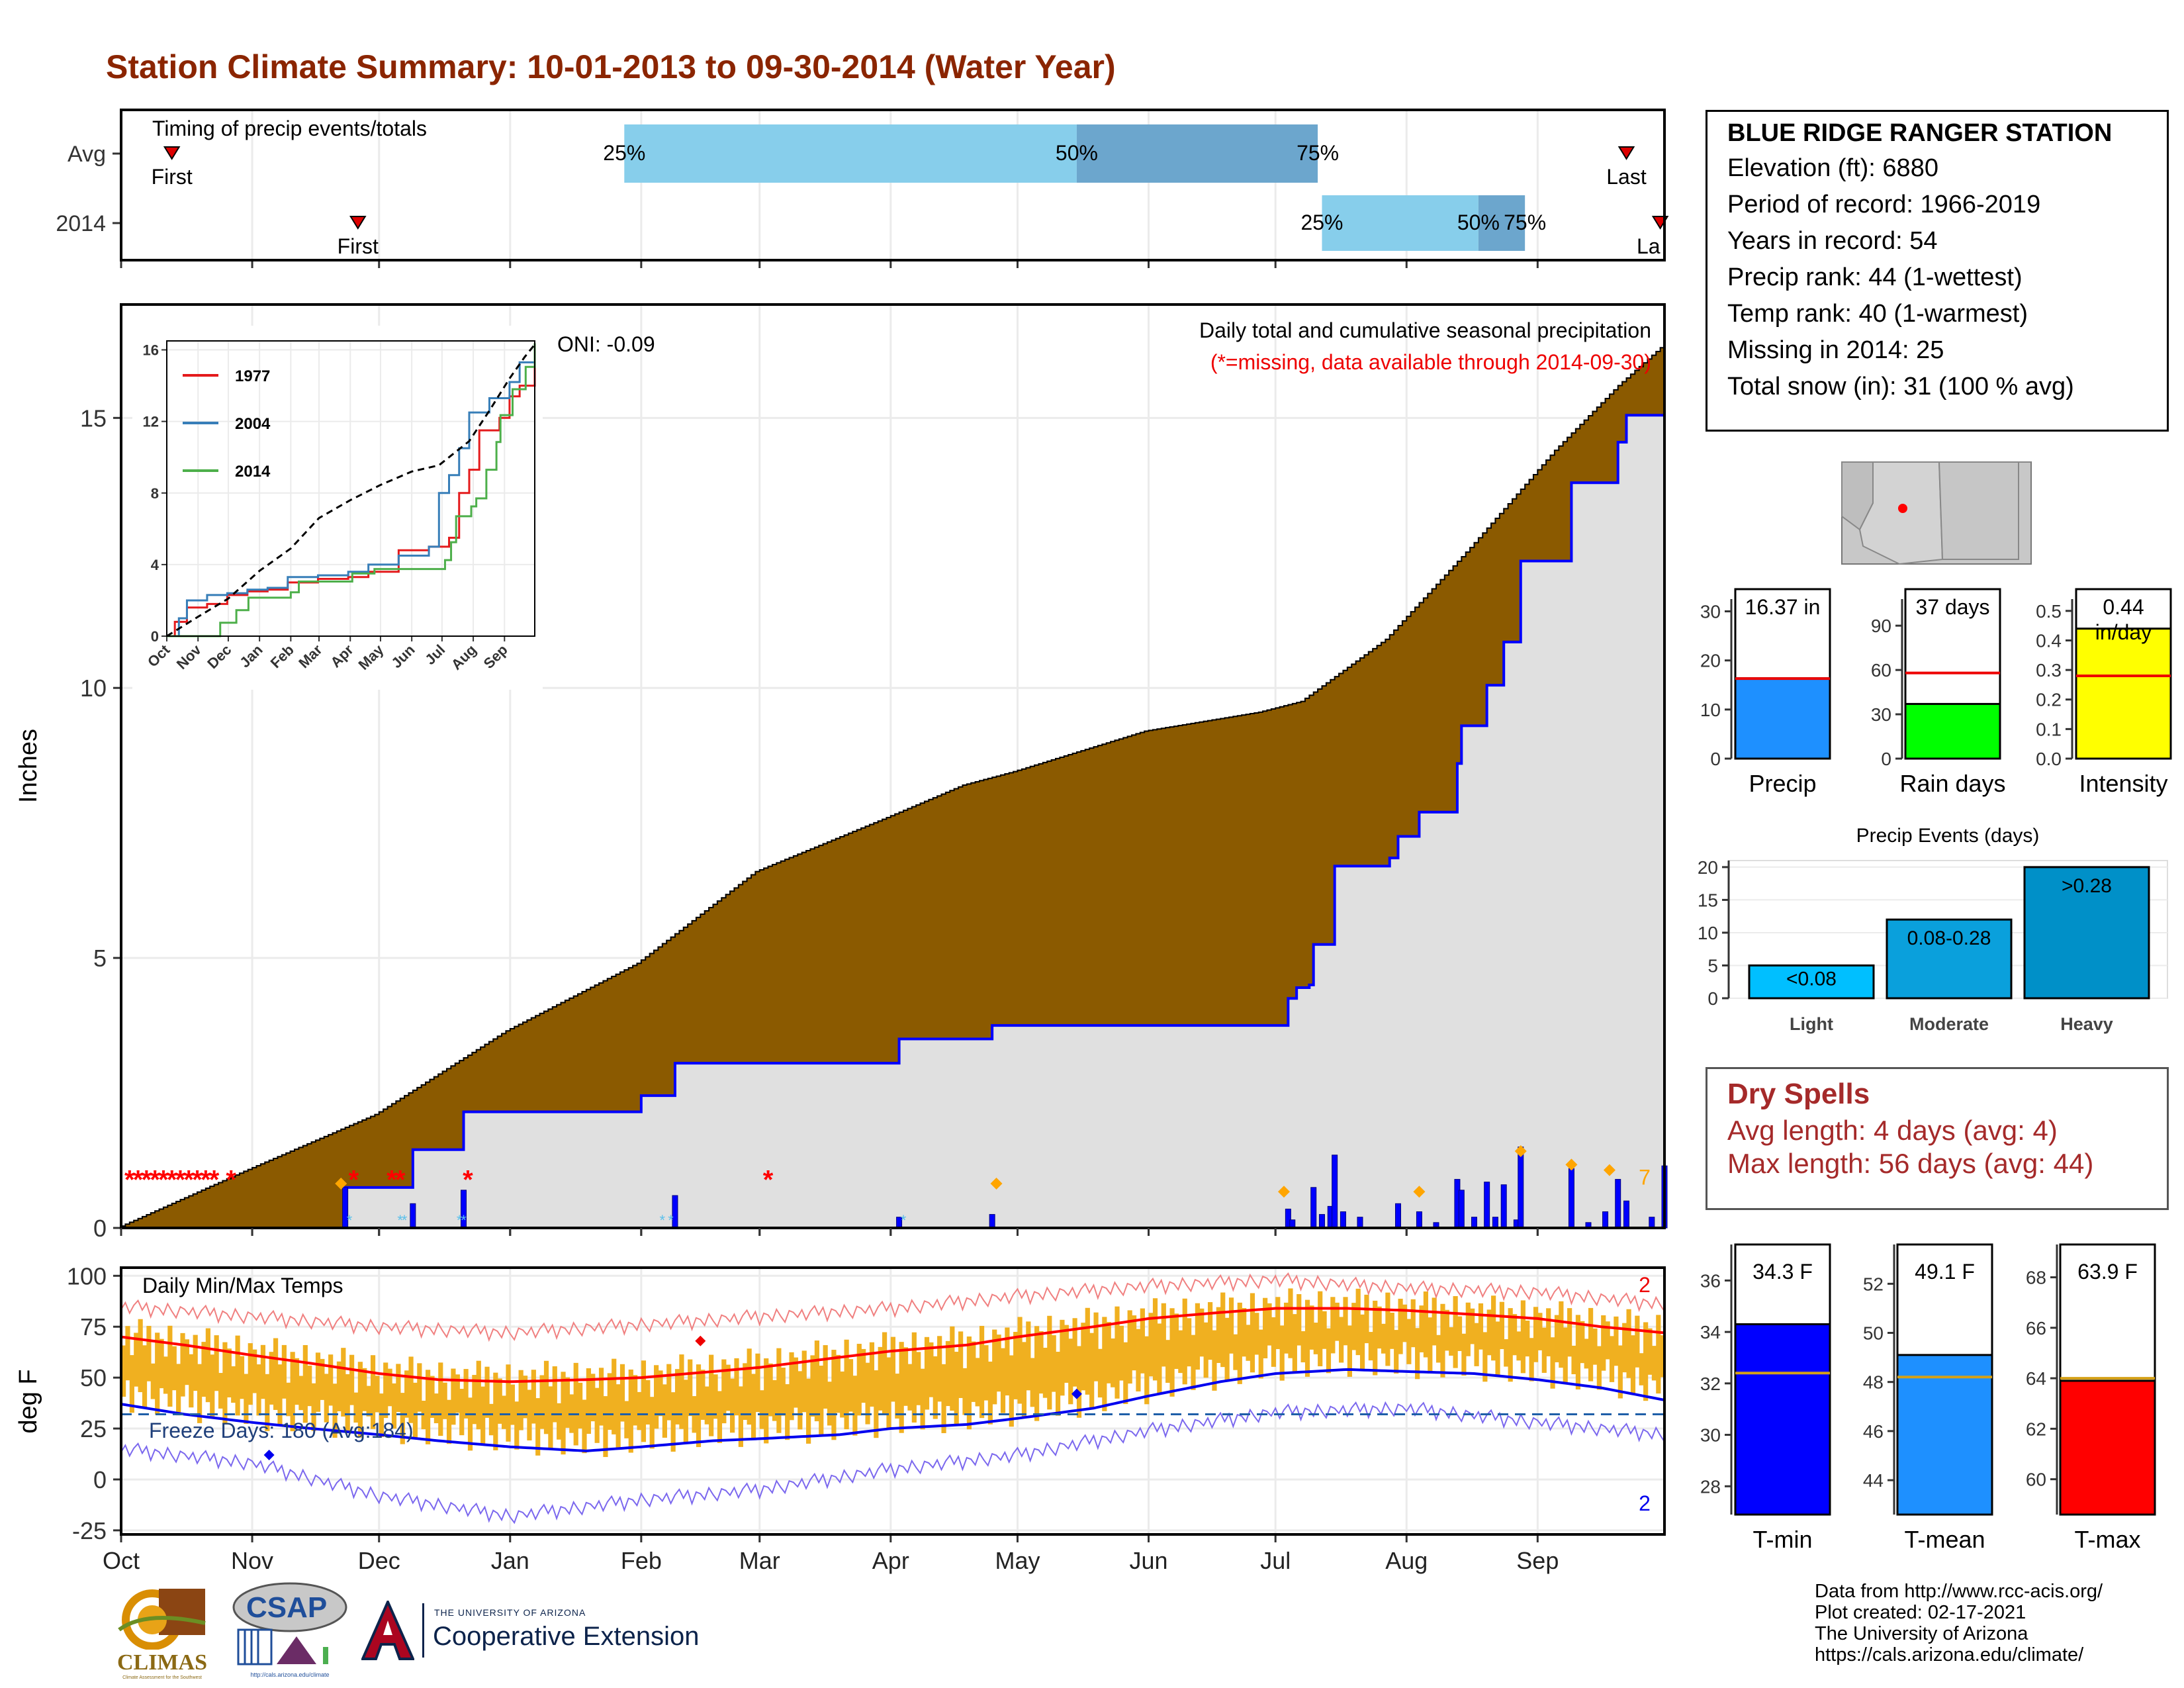  I want to click on panel-tick-label: 0, so click(1886, 759).